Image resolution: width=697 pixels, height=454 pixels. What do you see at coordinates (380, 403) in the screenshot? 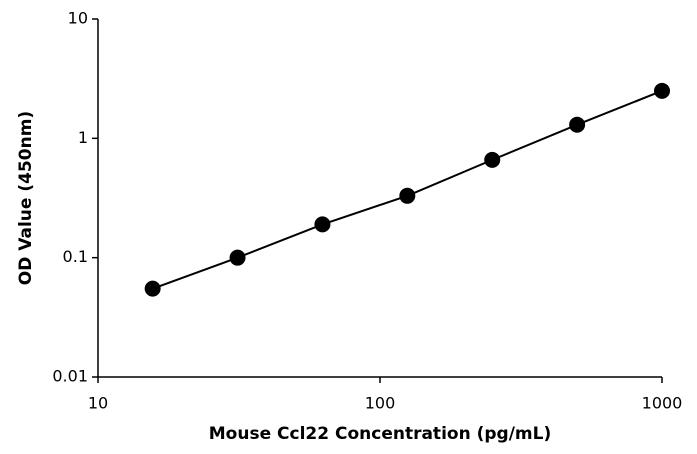
I see `x-tick-label: 100` at bounding box center [380, 403].